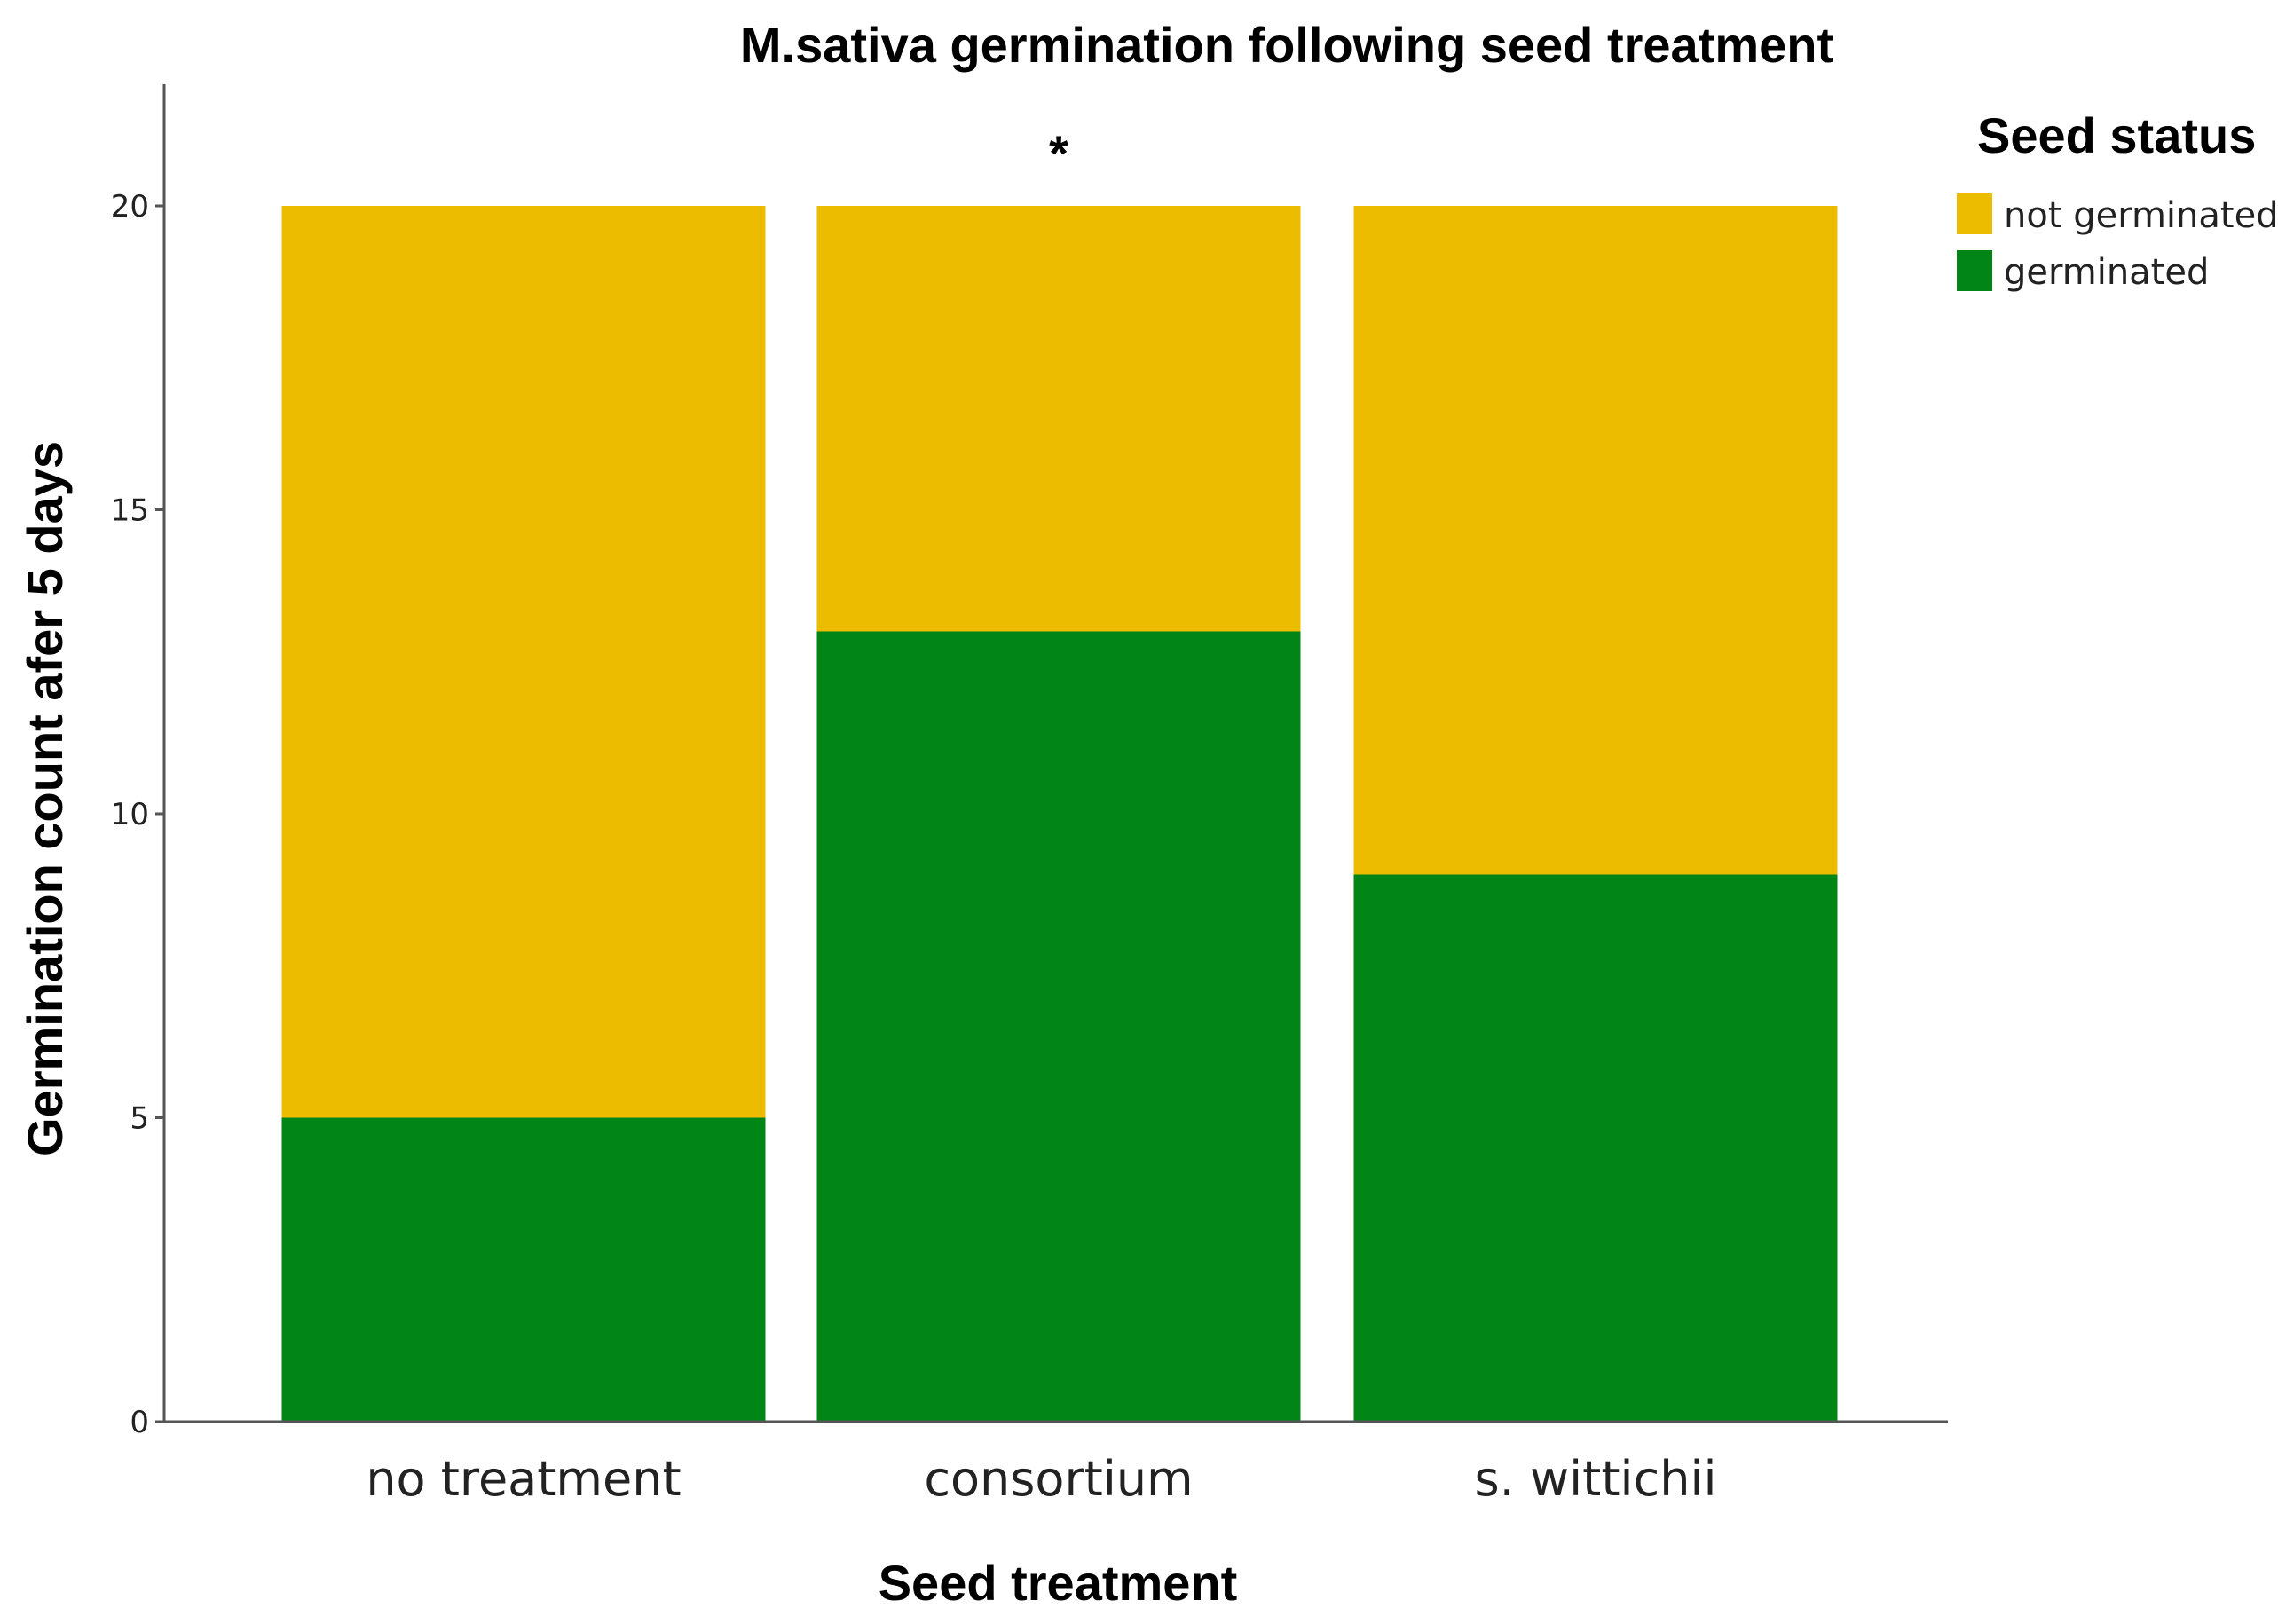 This screenshot has height=1624, width=2278. What do you see at coordinates (130, 511) in the screenshot?
I see `y-tick-label: 15` at bounding box center [130, 511].